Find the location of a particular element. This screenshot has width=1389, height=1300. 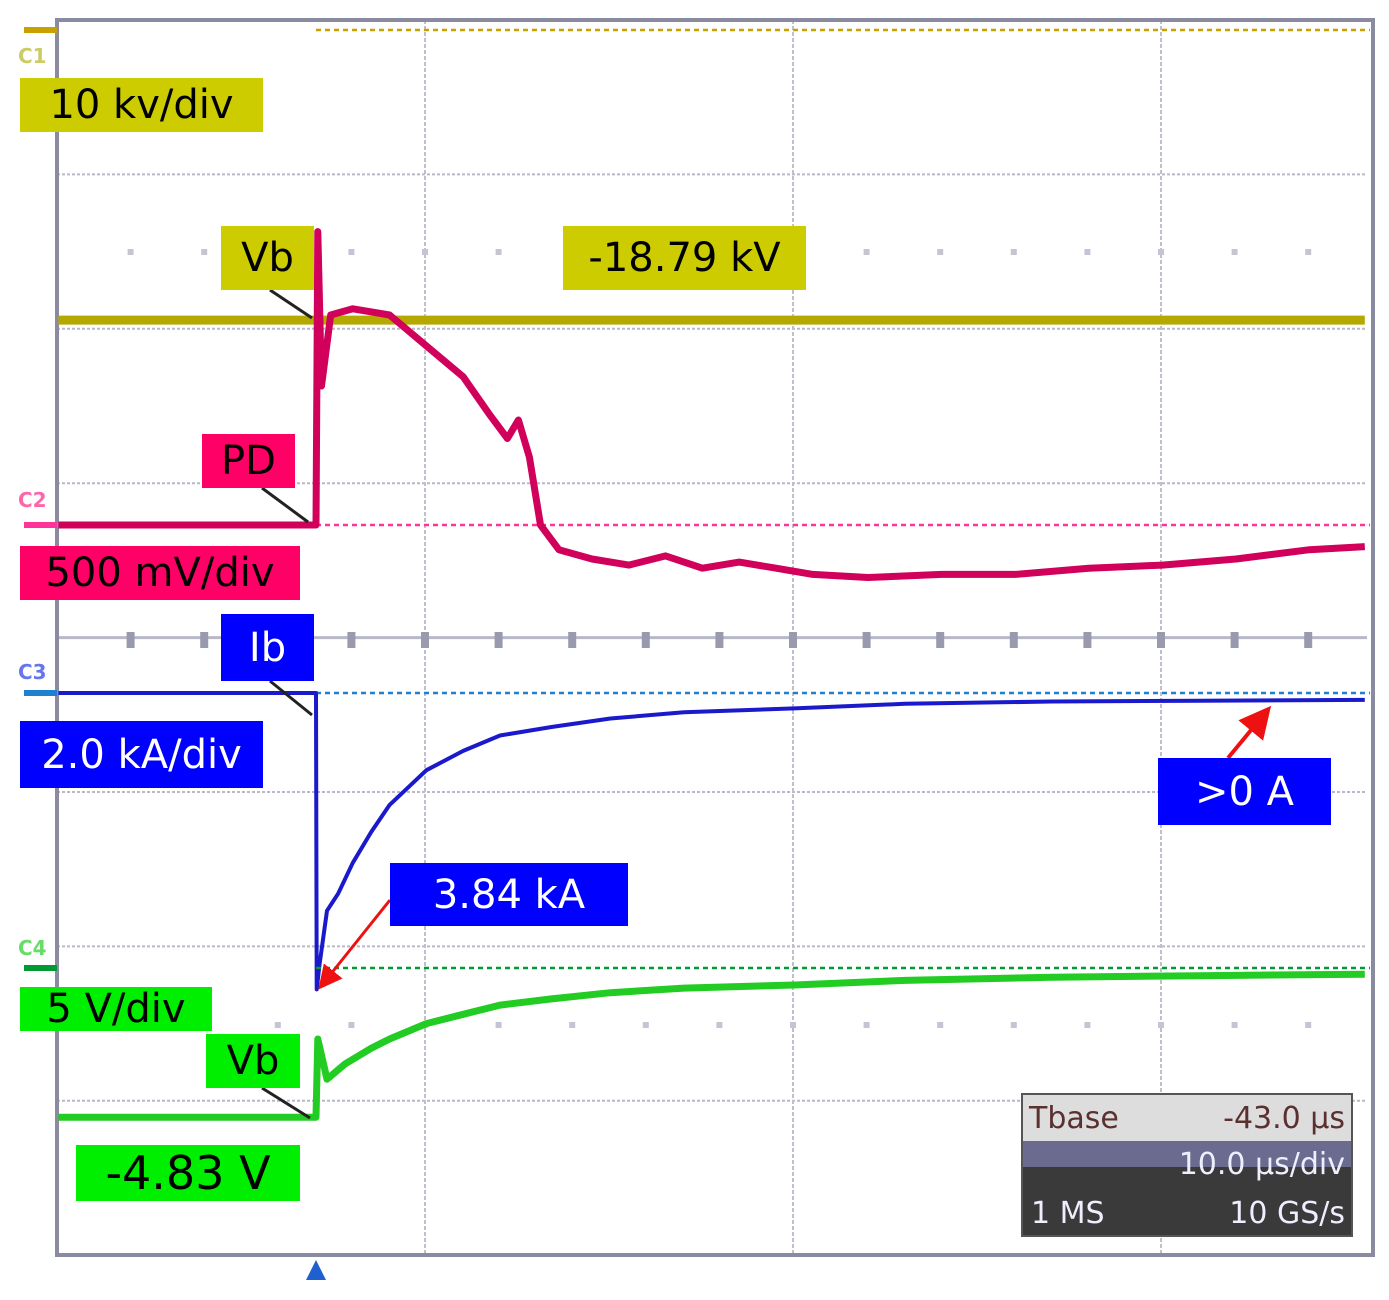

c1-scale-label: 10 kv/div is located at coordinates (141, 105).